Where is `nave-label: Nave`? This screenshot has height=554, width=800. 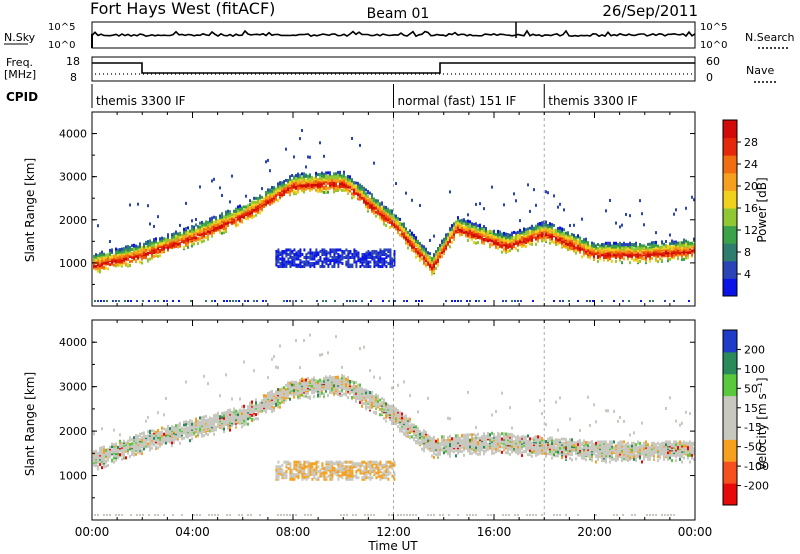 nave-label: Nave is located at coordinates (760, 70).